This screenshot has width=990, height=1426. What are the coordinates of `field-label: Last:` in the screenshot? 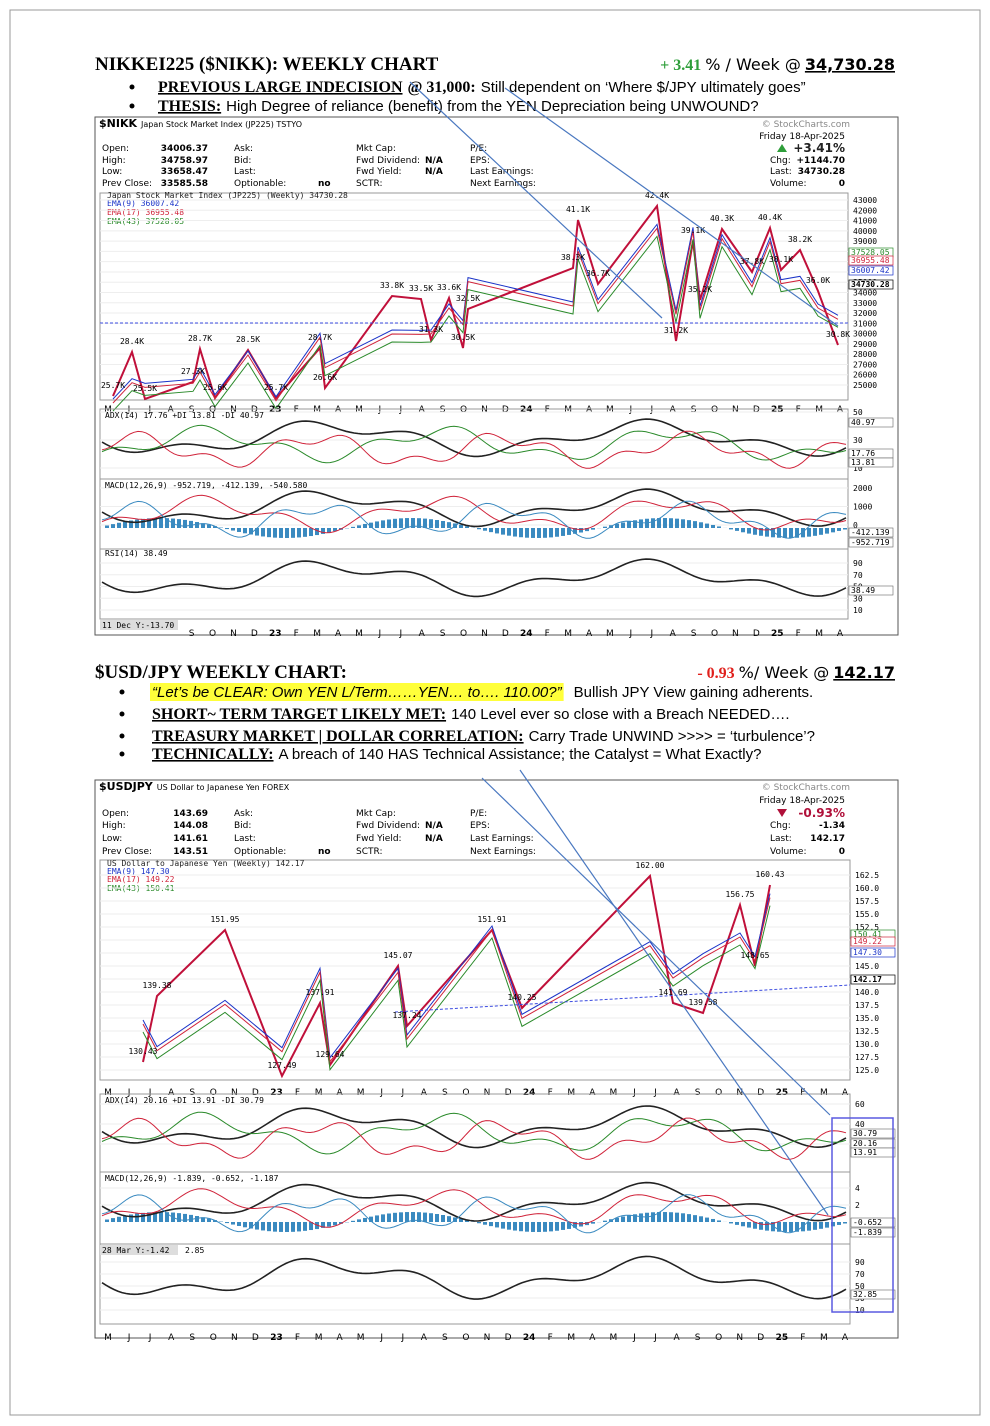 It's located at (245, 839).